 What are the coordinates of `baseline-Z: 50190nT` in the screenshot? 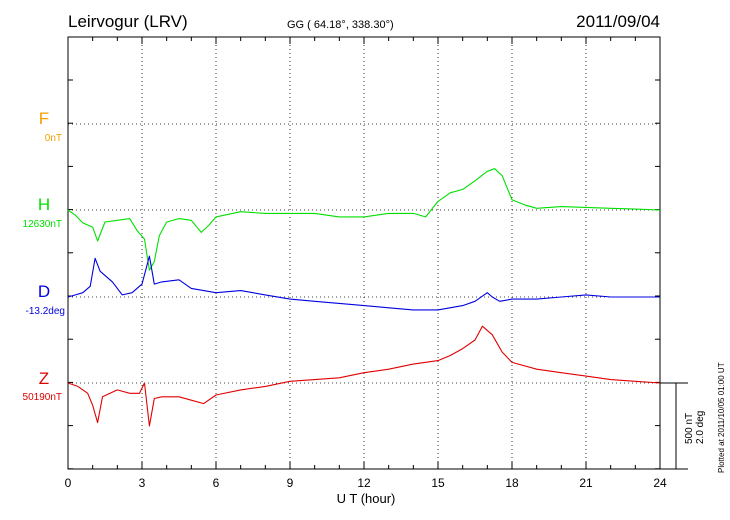 It's located at (42, 397).